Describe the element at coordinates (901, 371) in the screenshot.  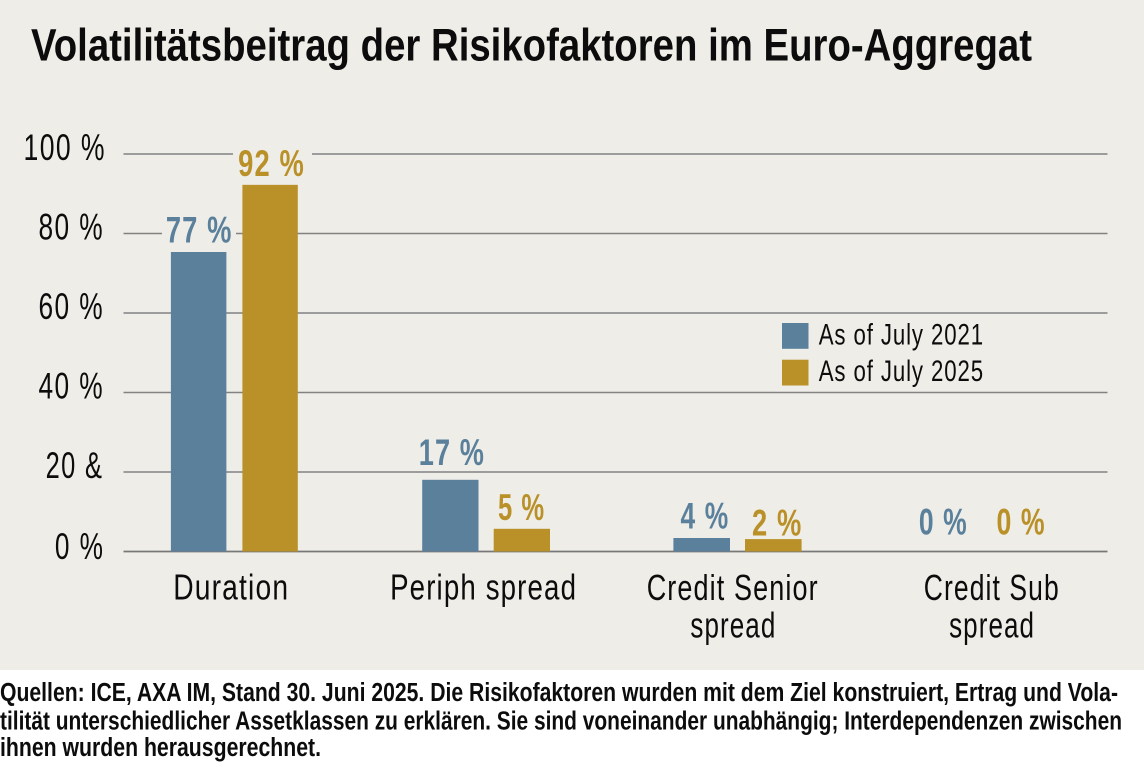
I see `svg-text: As of July 2025` at that location.